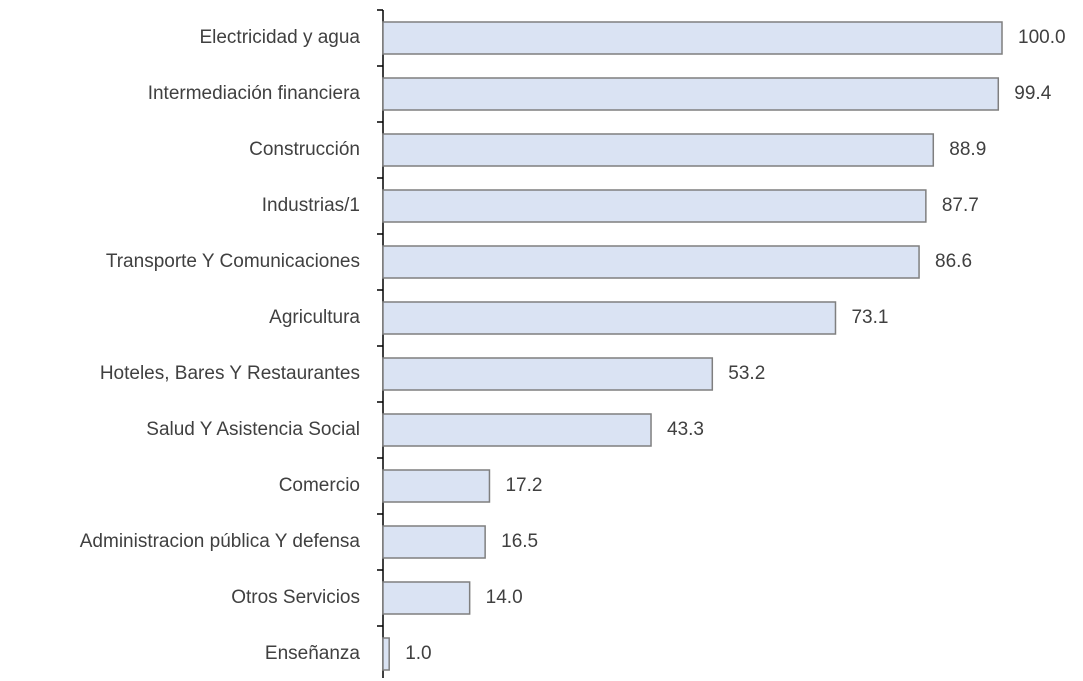 This screenshot has height=681, width=1083. What do you see at coordinates (230, 373) in the screenshot?
I see `category-label: Hoteles, Bares Y Restaurantes` at bounding box center [230, 373].